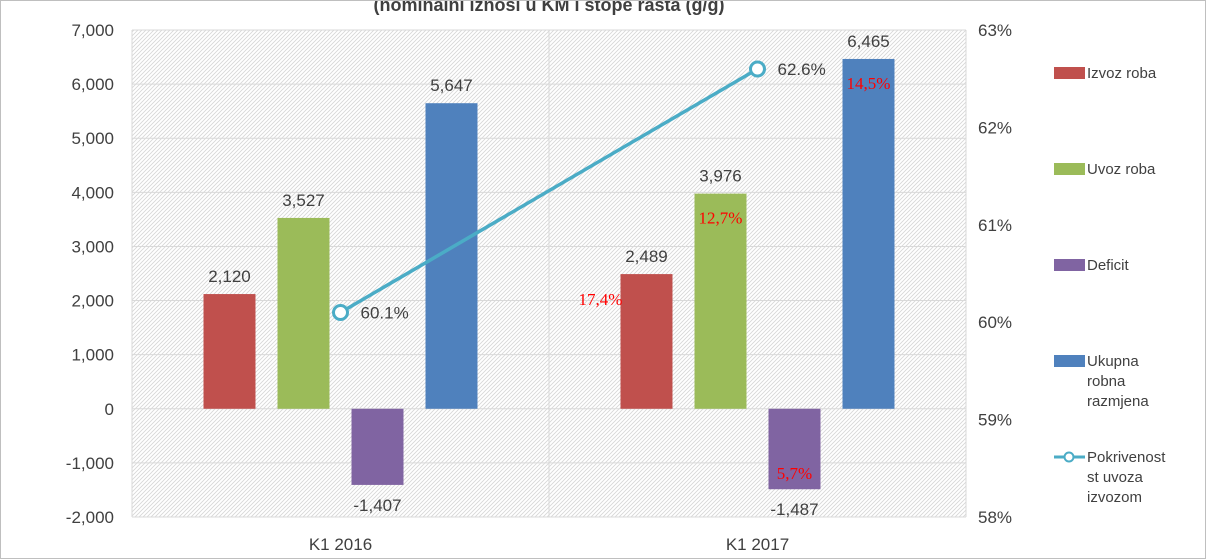 This screenshot has width=1206, height=559. What do you see at coordinates (1113, 361) in the screenshot?
I see `legend-label: Ukupna` at bounding box center [1113, 361].